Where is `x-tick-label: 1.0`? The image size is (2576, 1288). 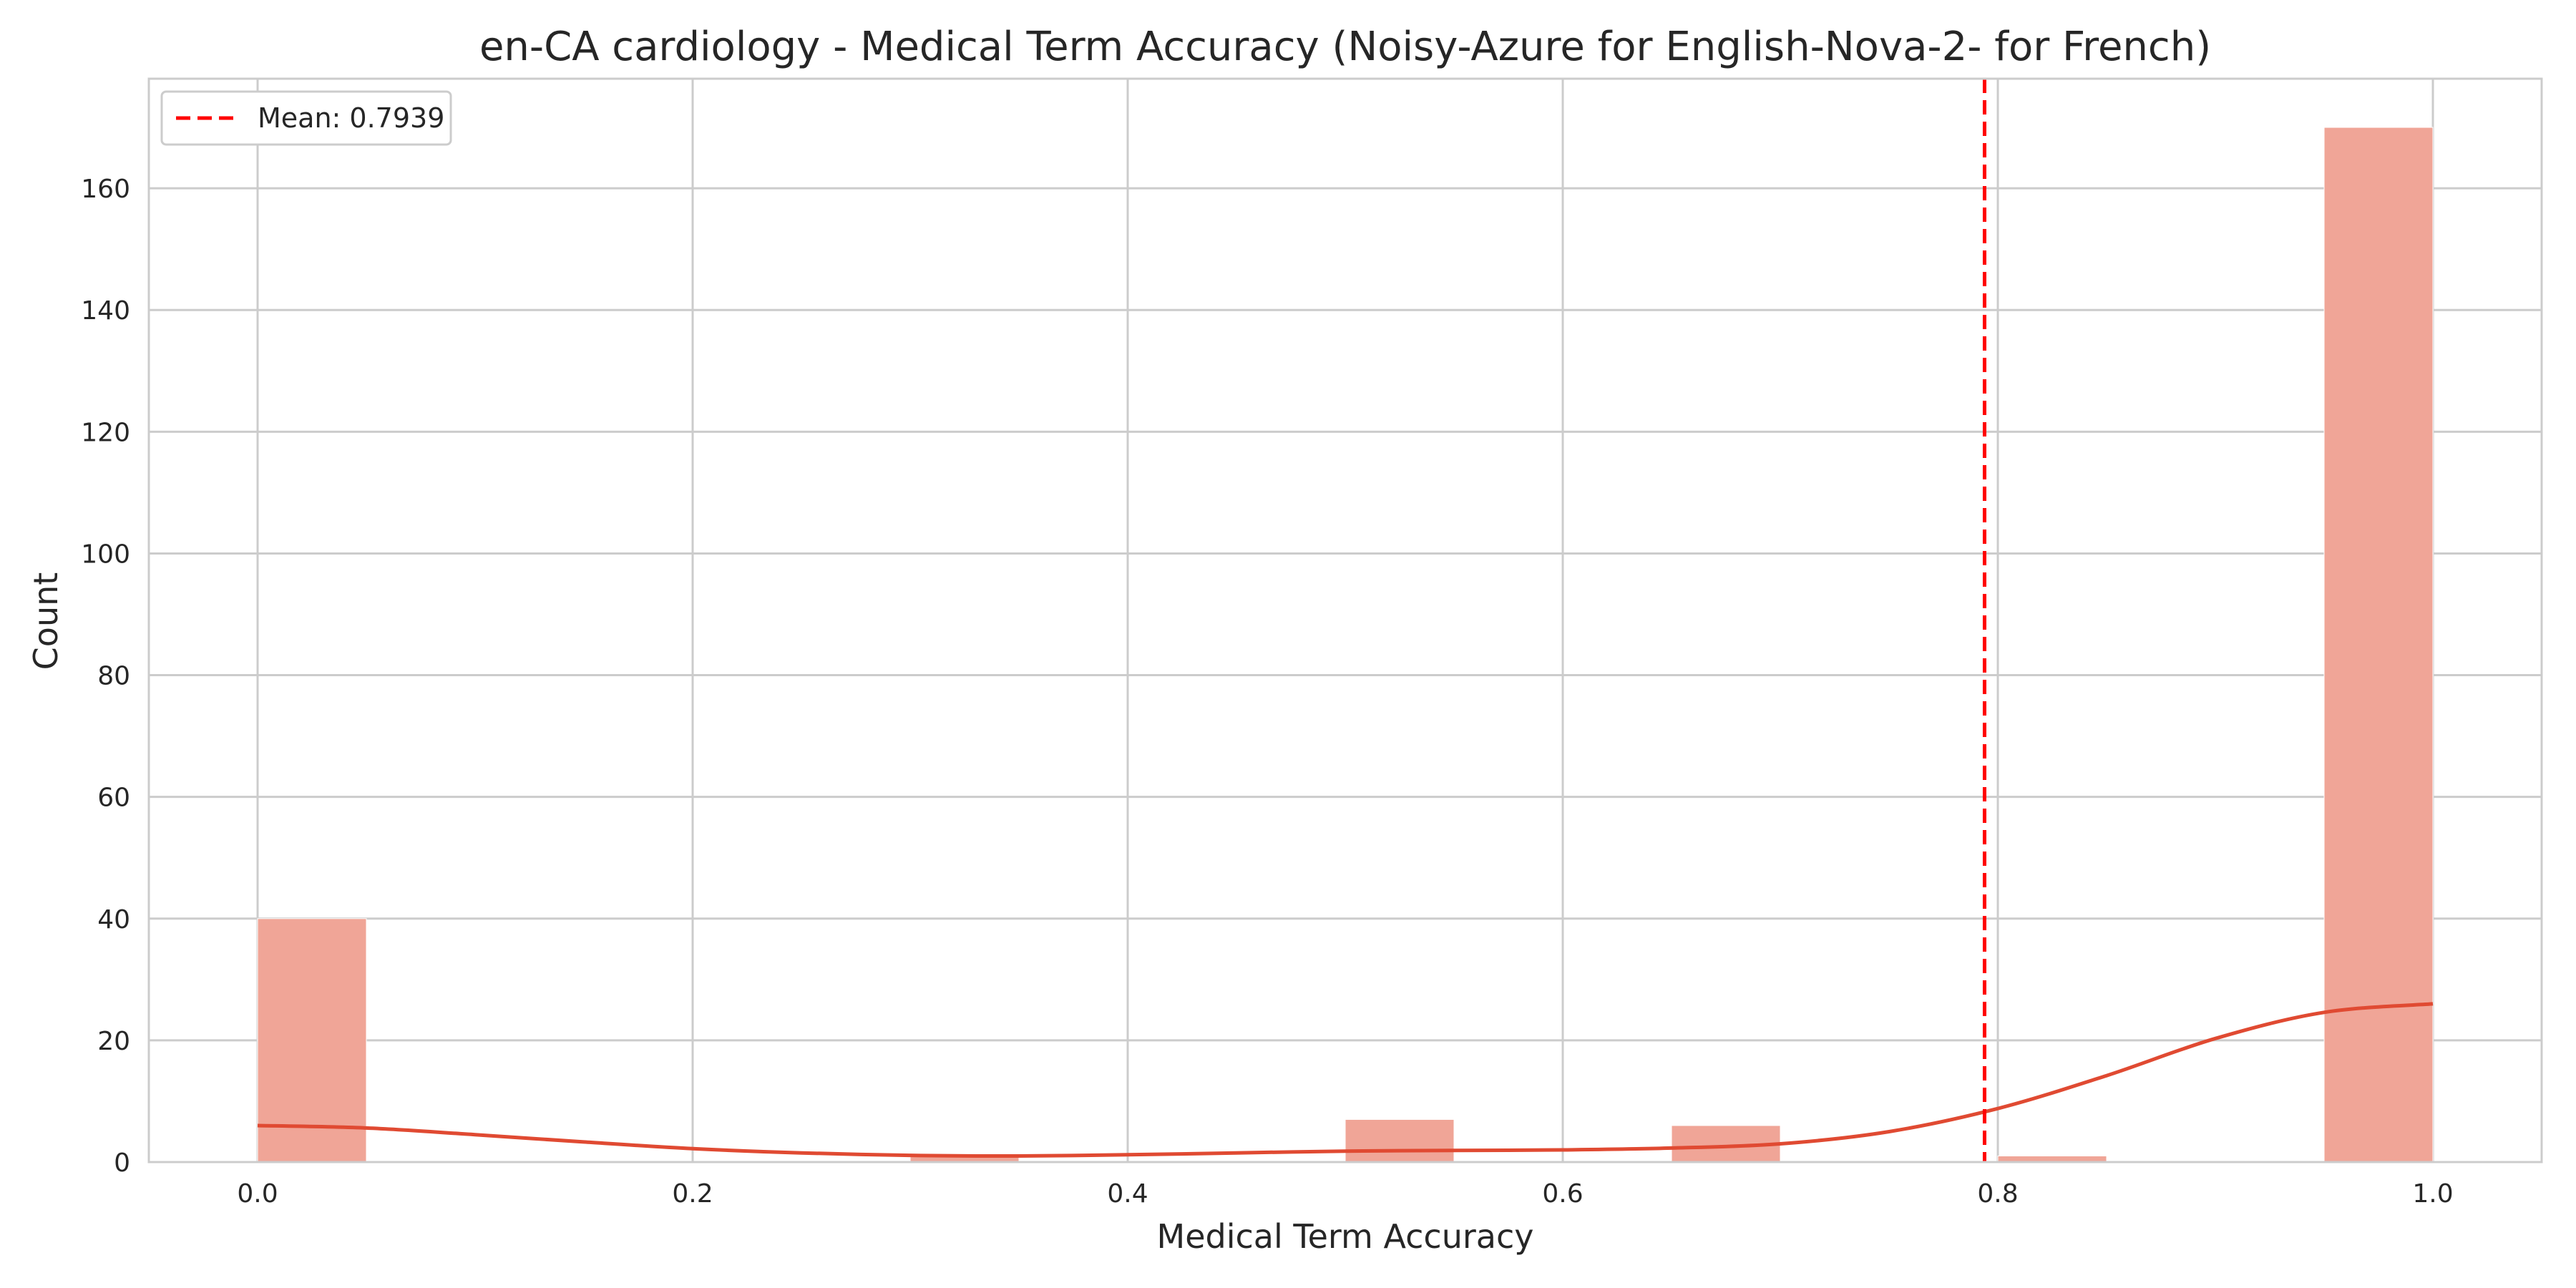 x-tick-label: 1.0 is located at coordinates (2432, 1194).